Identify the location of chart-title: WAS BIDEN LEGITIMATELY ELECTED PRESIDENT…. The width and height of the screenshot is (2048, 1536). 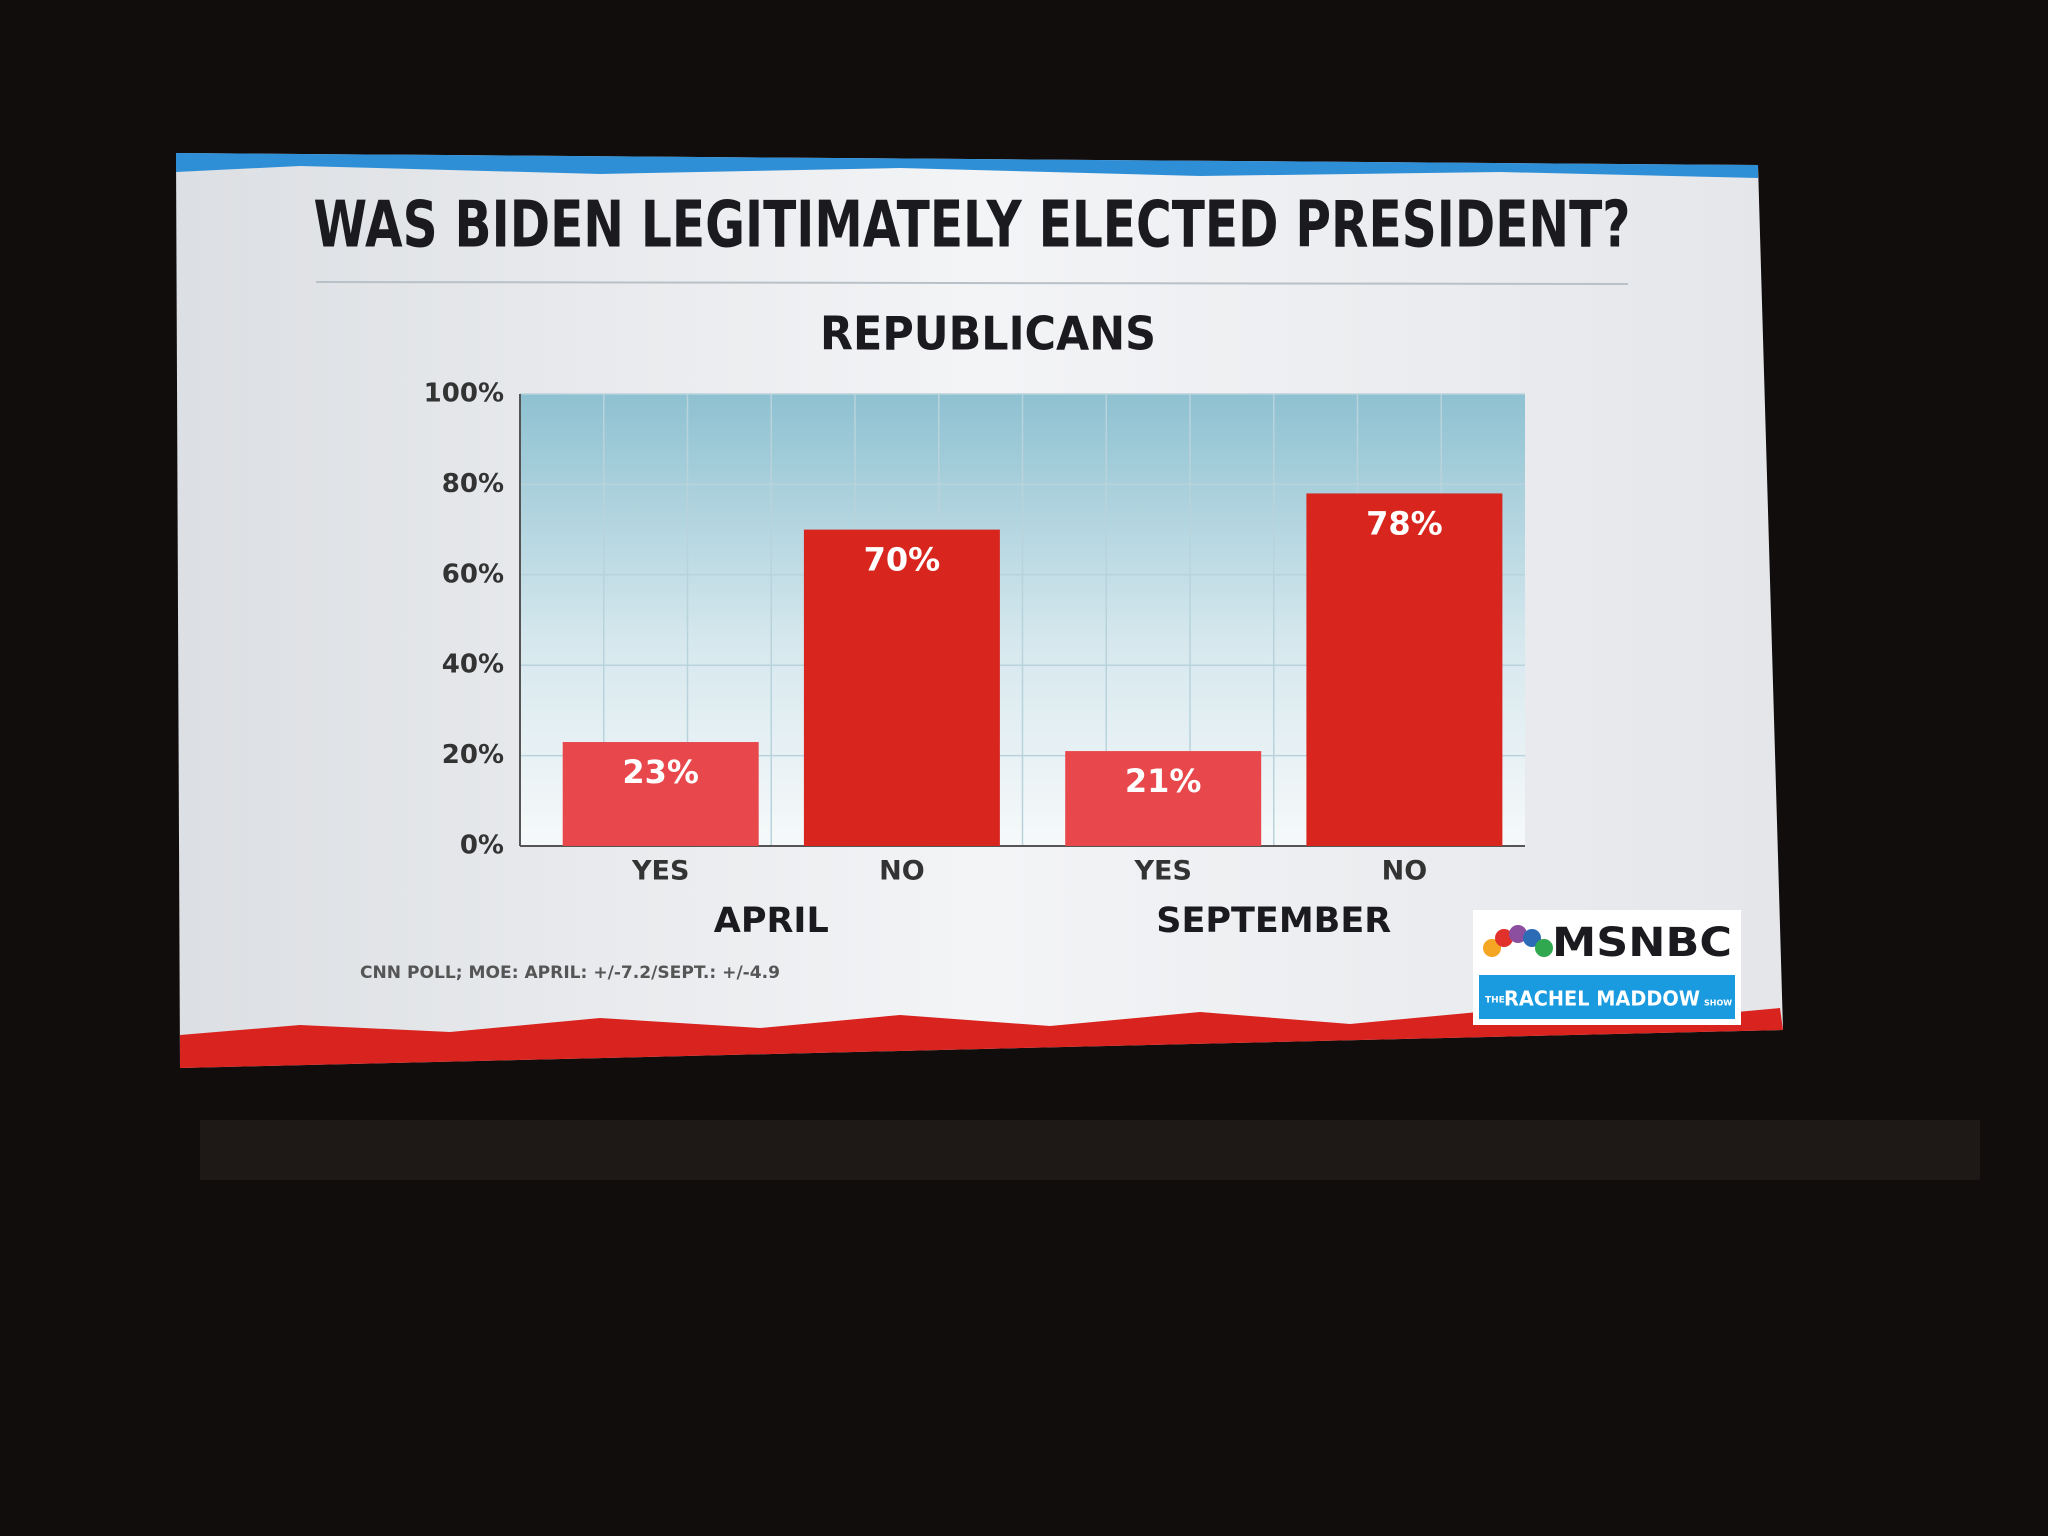
(972, 226).